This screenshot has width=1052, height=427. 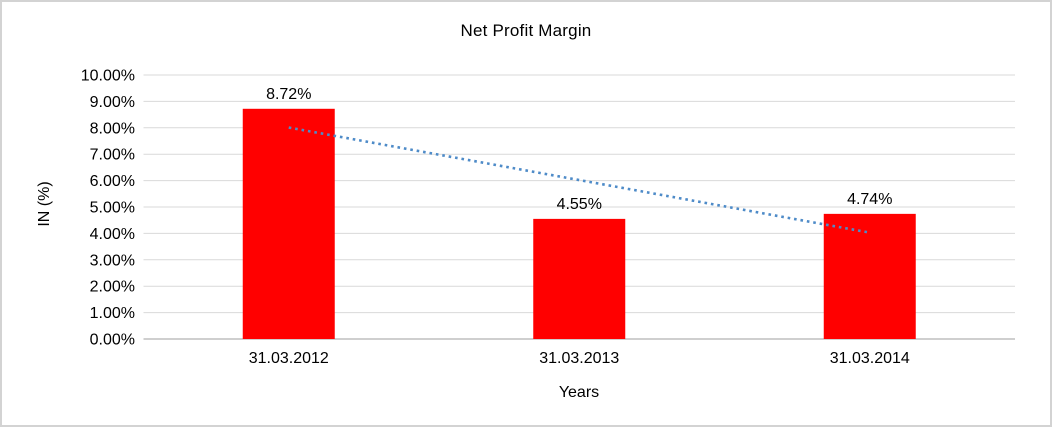 What do you see at coordinates (112, 234) in the screenshot?
I see `y-tick-label: 4.00%` at bounding box center [112, 234].